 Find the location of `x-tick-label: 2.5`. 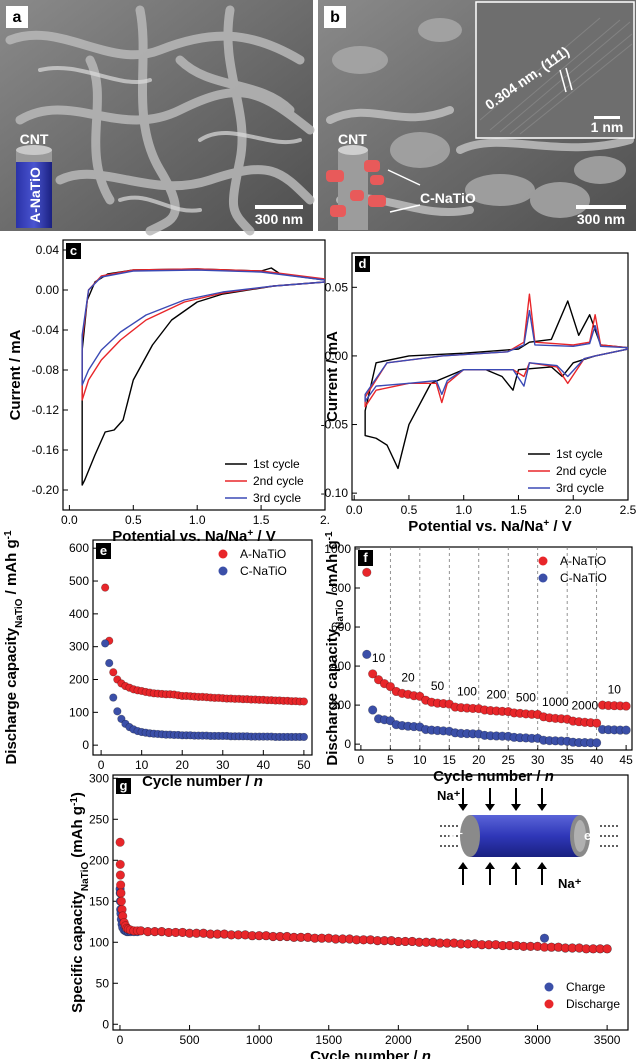

x-tick-label: 2.5 is located at coordinates (628, 510).